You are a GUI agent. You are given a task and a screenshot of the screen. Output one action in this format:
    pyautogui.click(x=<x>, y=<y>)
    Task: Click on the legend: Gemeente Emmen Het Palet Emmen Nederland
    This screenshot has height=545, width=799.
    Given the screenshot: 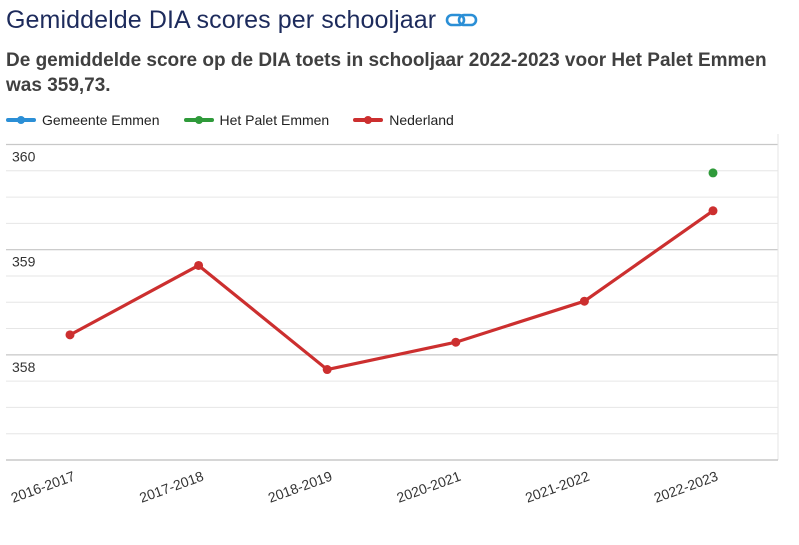 What is the action you would take?
    pyautogui.click(x=242, y=120)
    